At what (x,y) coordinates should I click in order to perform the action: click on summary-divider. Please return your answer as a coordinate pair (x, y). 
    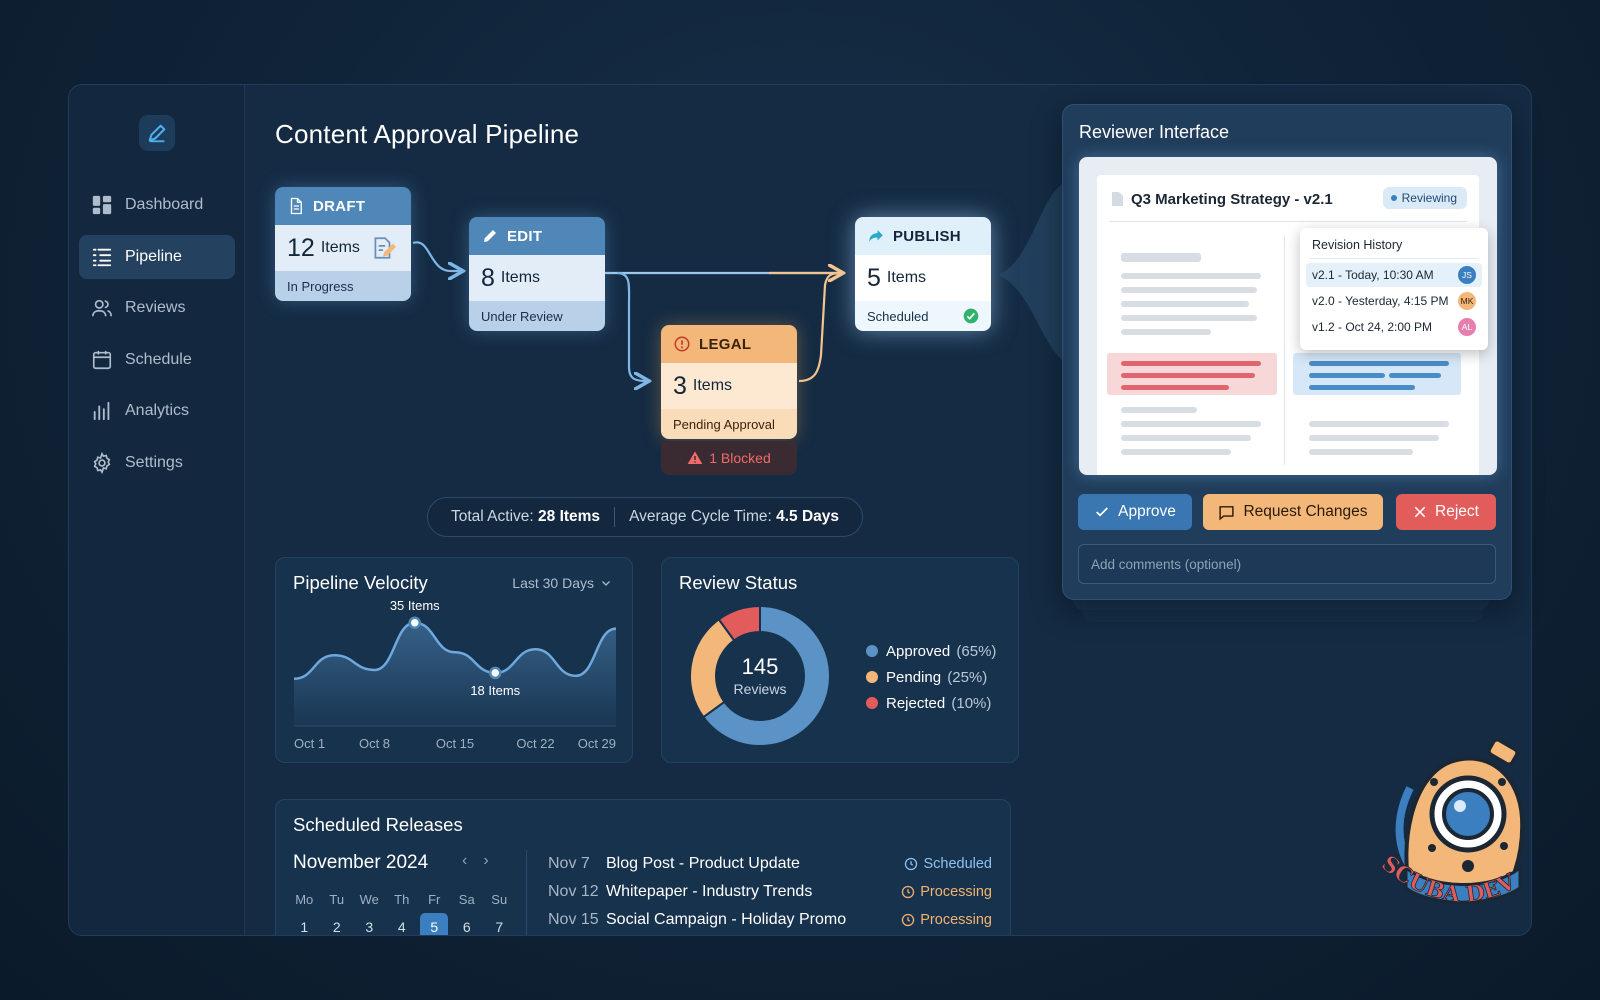
    Looking at the image, I should click on (615, 517).